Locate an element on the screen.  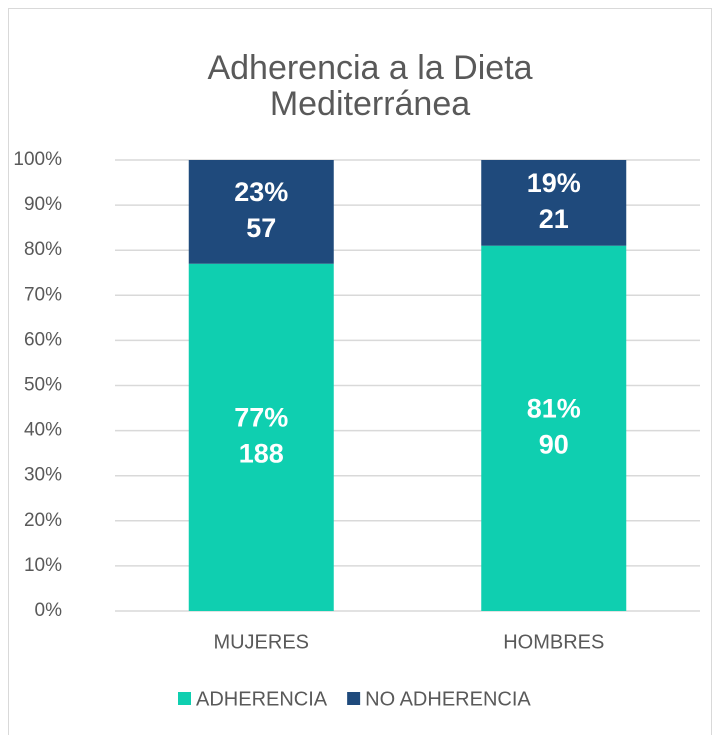
y-tick-label: 20% is located at coordinates (43, 520).